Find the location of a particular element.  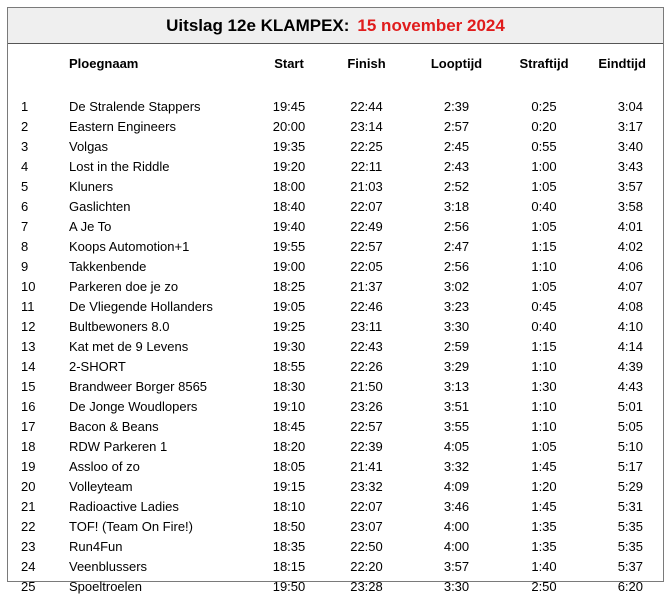

start-time-cell: 20:00 is located at coordinates (289, 126).